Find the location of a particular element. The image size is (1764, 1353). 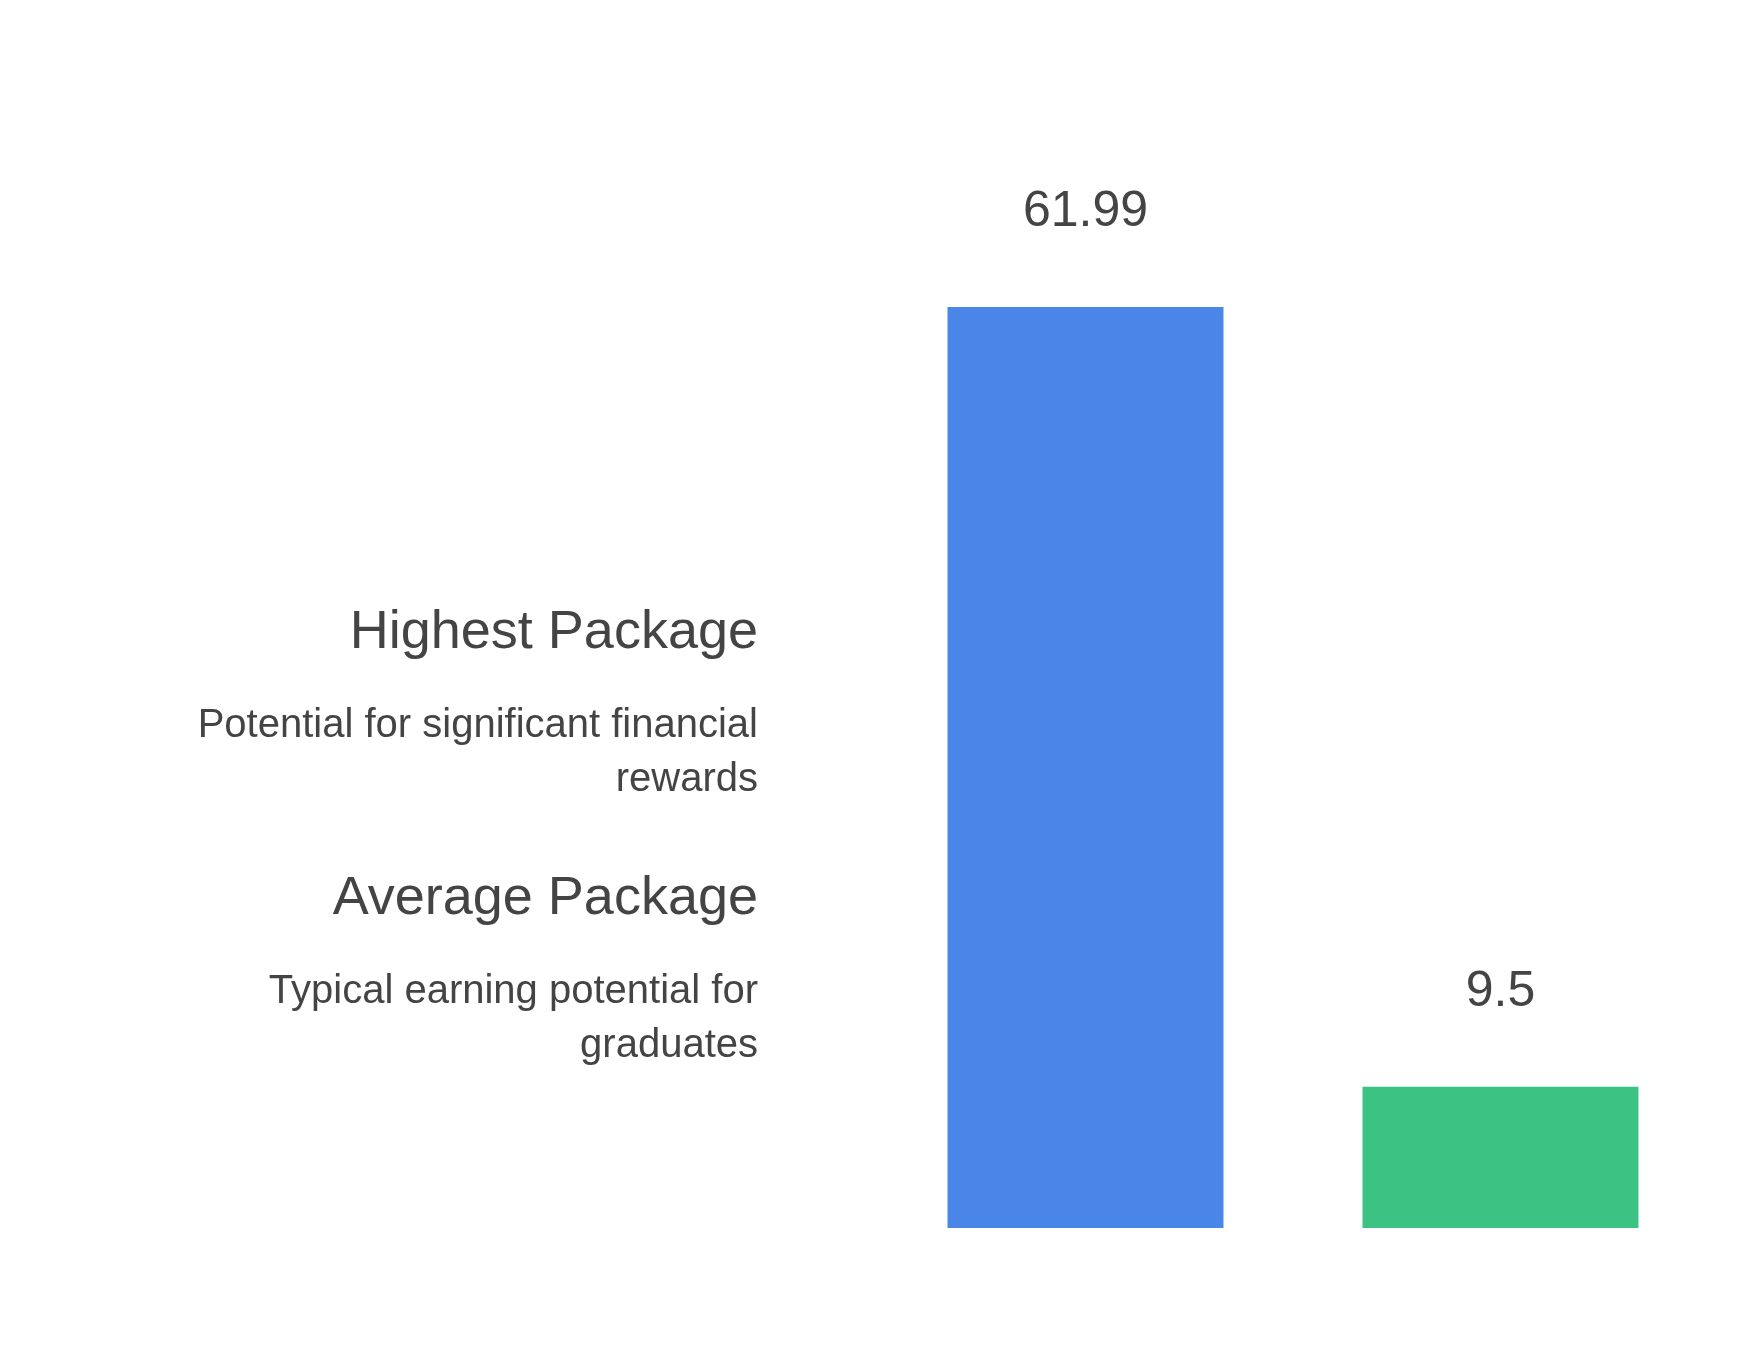

text: Typical earning potential for graduates is located at coordinates (512, 1016).